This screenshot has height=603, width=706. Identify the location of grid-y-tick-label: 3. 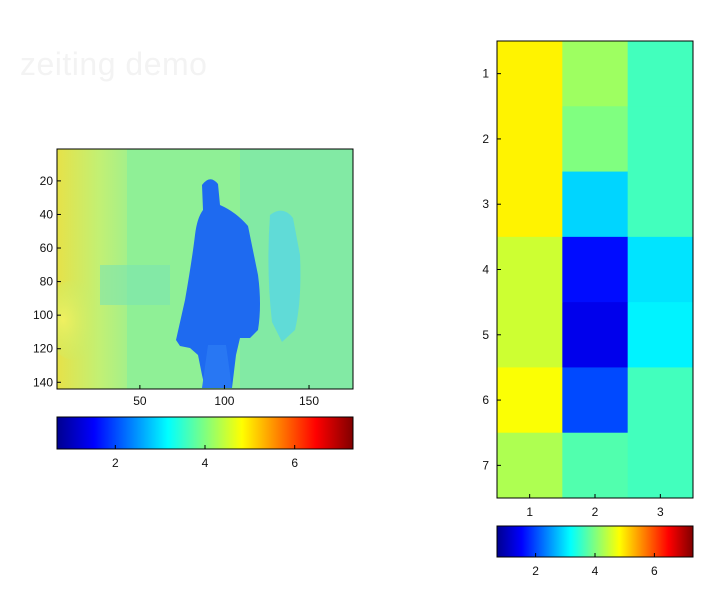
(485, 204).